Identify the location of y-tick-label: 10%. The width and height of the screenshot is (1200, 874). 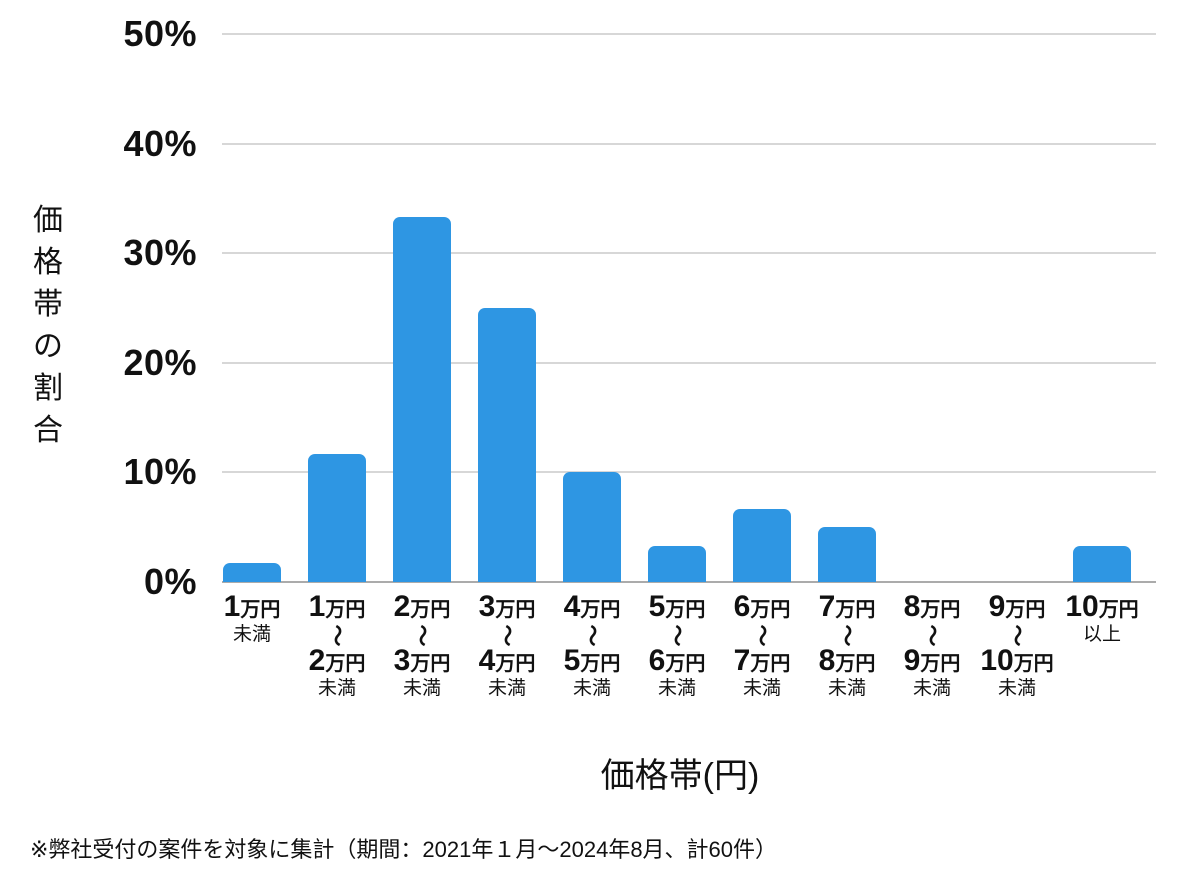
(160, 472).